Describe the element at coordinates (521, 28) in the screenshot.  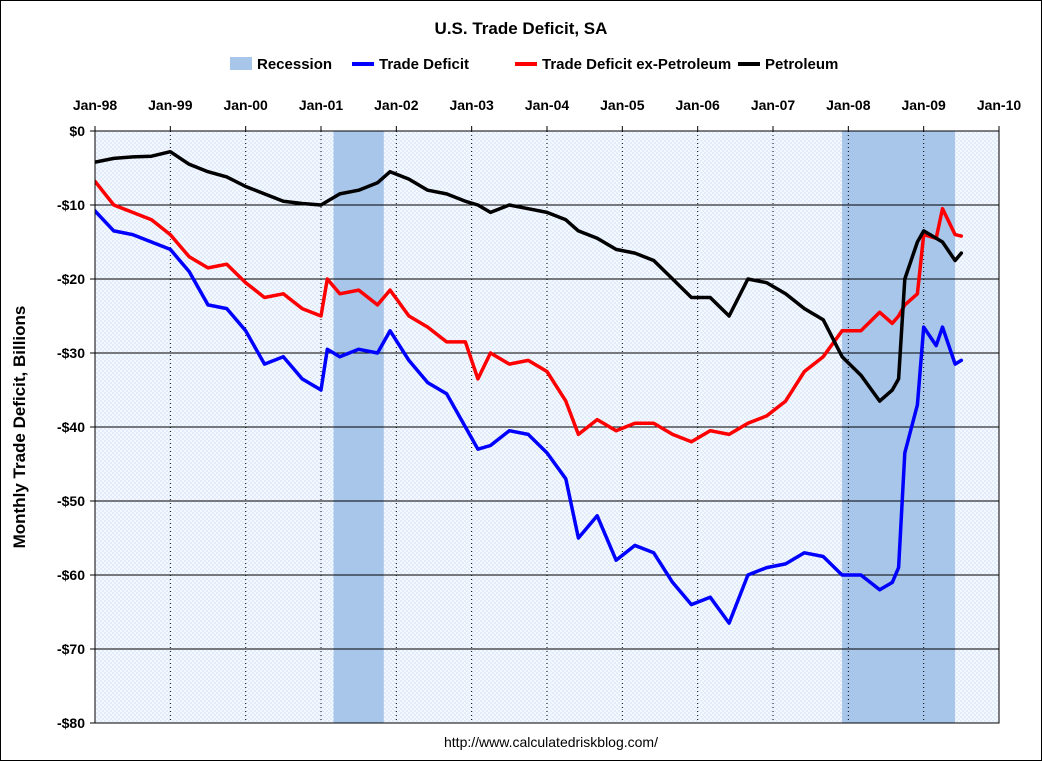
I see `chart-title: U.S. Trade Deficit, SA` at that location.